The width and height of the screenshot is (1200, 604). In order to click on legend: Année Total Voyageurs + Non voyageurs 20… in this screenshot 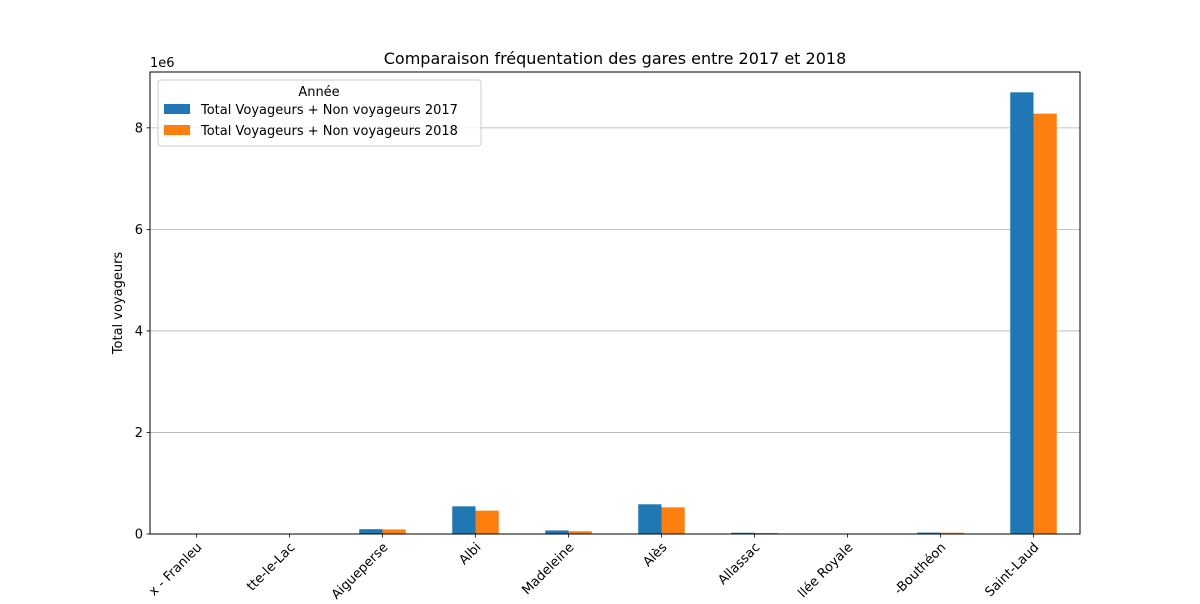, I will do `click(319, 113)`.